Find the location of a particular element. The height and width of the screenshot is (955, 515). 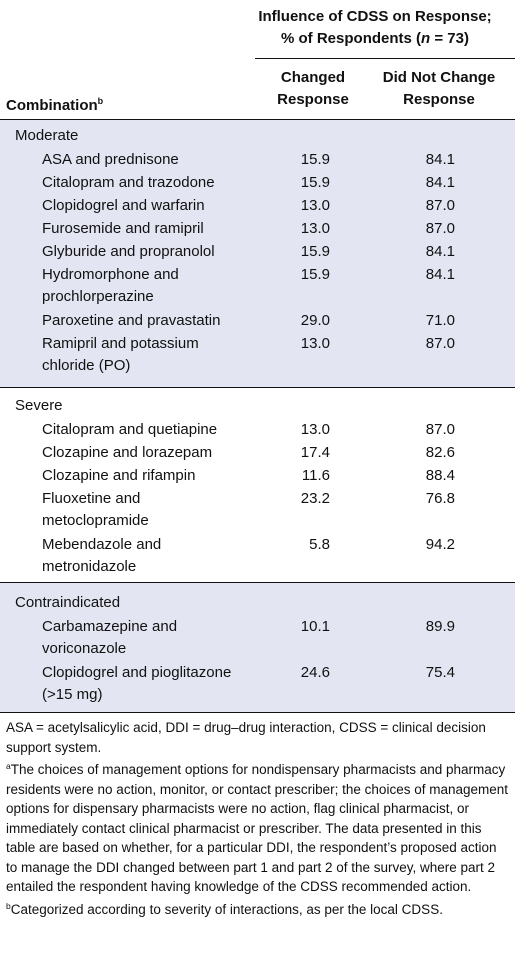

combination-cell: ASA and prednisone is located at coordinates (147, 160).